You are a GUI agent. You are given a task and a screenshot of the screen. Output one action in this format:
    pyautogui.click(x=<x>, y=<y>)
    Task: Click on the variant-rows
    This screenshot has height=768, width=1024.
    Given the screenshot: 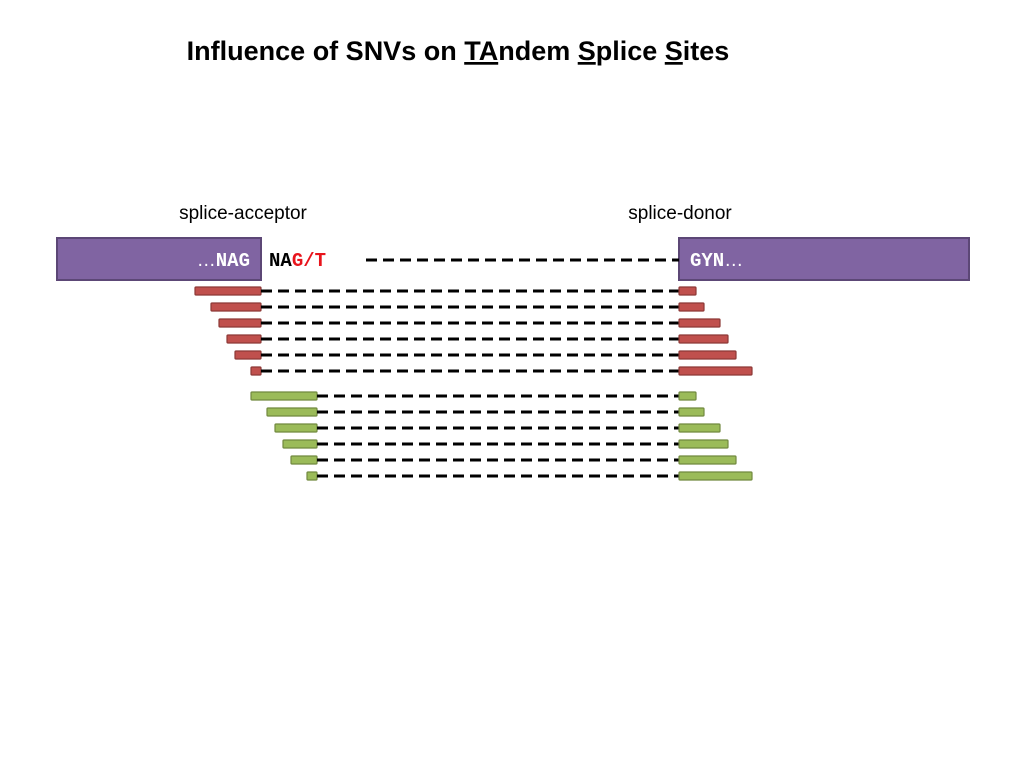 What is the action you would take?
    pyautogui.click(x=473, y=383)
    